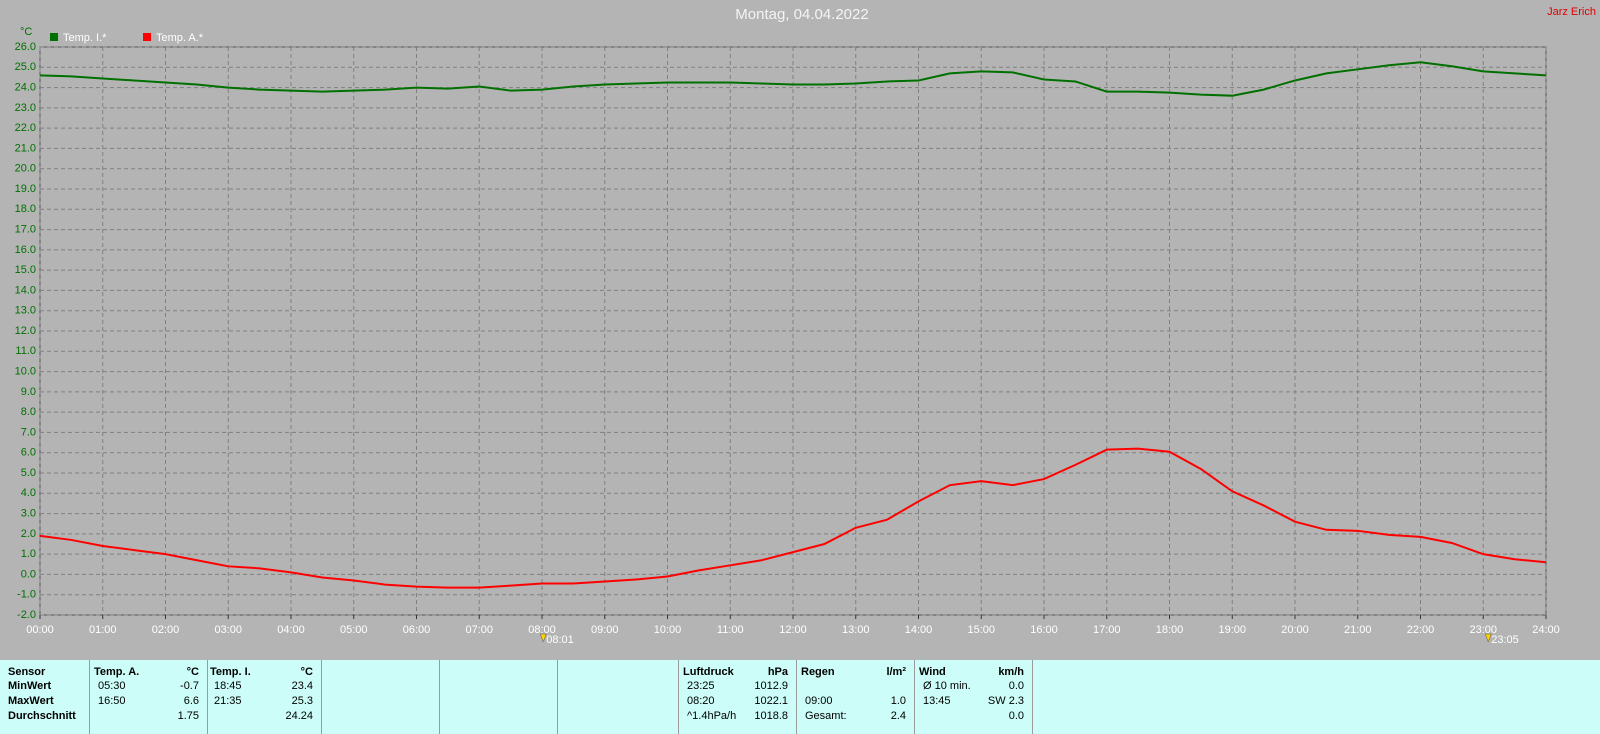 This screenshot has width=1600, height=734. Describe the element at coordinates (1358, 630) in the screenshot. I see `x-tick-label: 21:00` at that location.